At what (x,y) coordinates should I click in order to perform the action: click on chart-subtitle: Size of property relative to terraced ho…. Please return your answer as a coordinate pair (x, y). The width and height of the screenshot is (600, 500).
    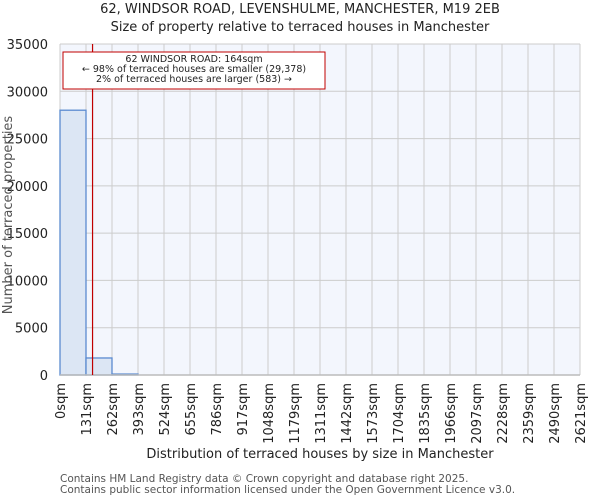
    Looking at the image, I should click on (300, 27).